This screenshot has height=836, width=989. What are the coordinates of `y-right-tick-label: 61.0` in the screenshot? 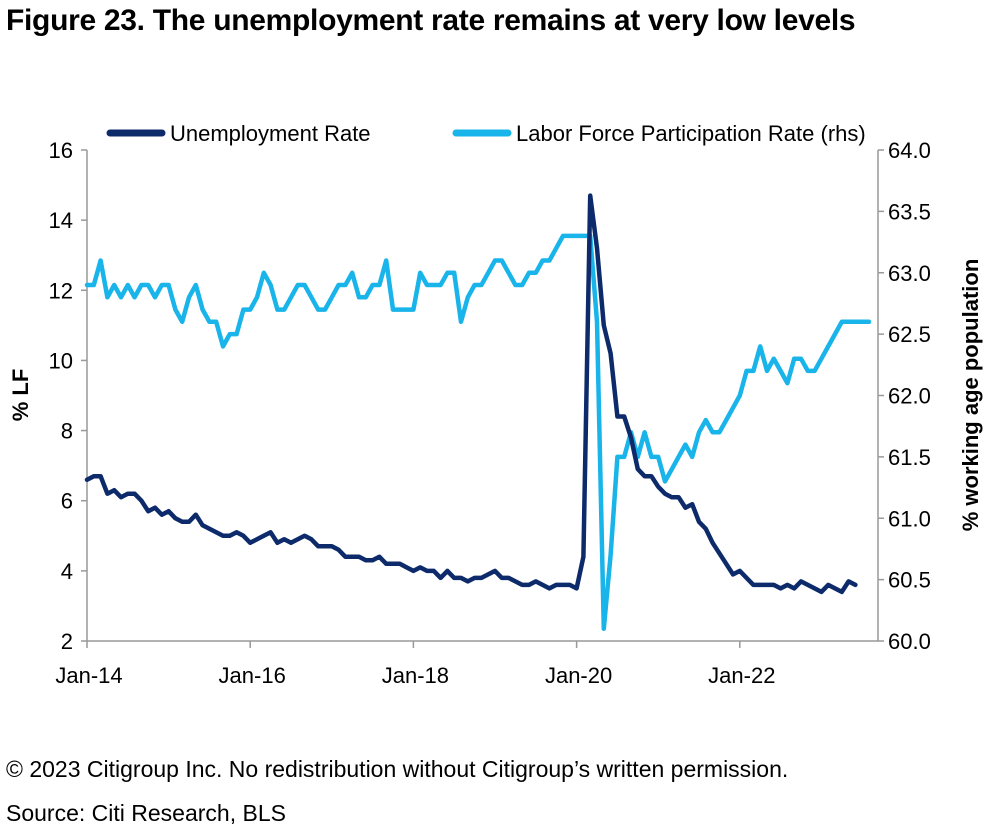 It's located at (909, 518).